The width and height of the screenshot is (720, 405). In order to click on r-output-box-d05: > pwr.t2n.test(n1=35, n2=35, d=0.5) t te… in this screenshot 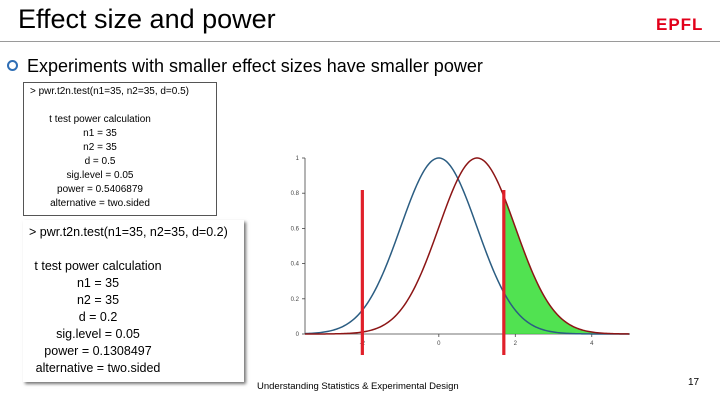, I will do `click(120, 149)`.